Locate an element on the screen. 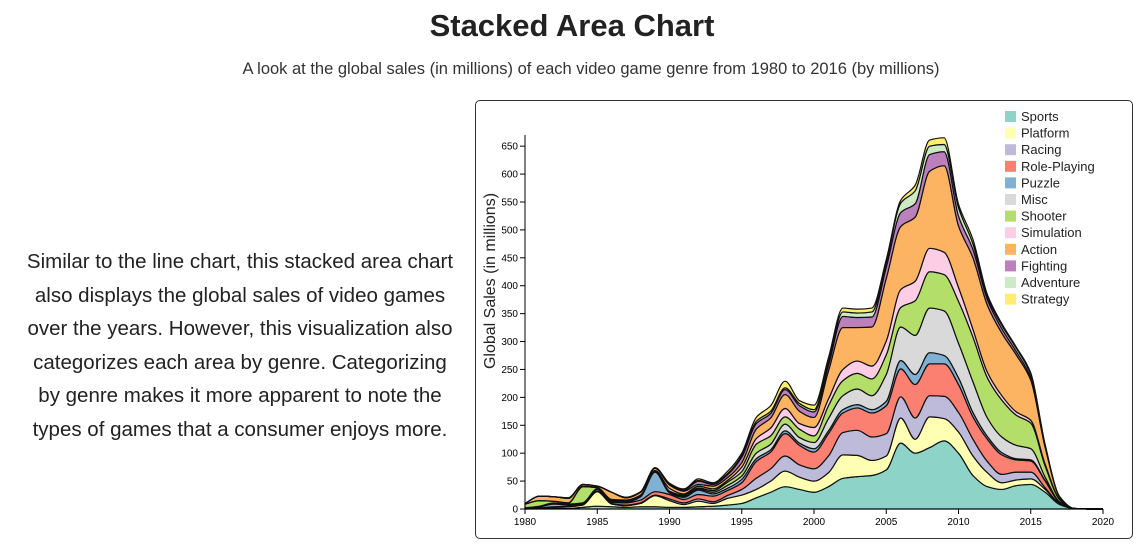 Image resolution: width=1144 pixels, height=553 pixels. y-tick-label: 250 is located at coordinates (509, 370).